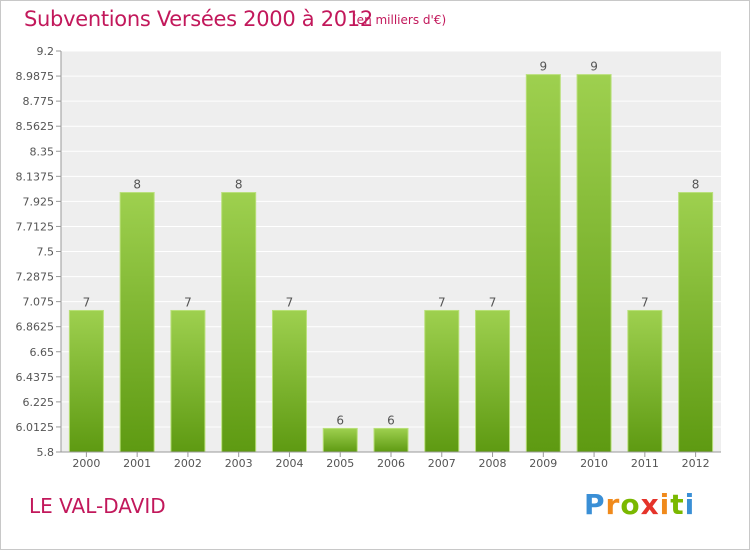 Image resolution: width=750 pixels, height=550 pixels. What do you see at coordinates (35, 226) in the screenshot?
I see `y-tick-label: 7.7125` at bounding box center [35, 226].